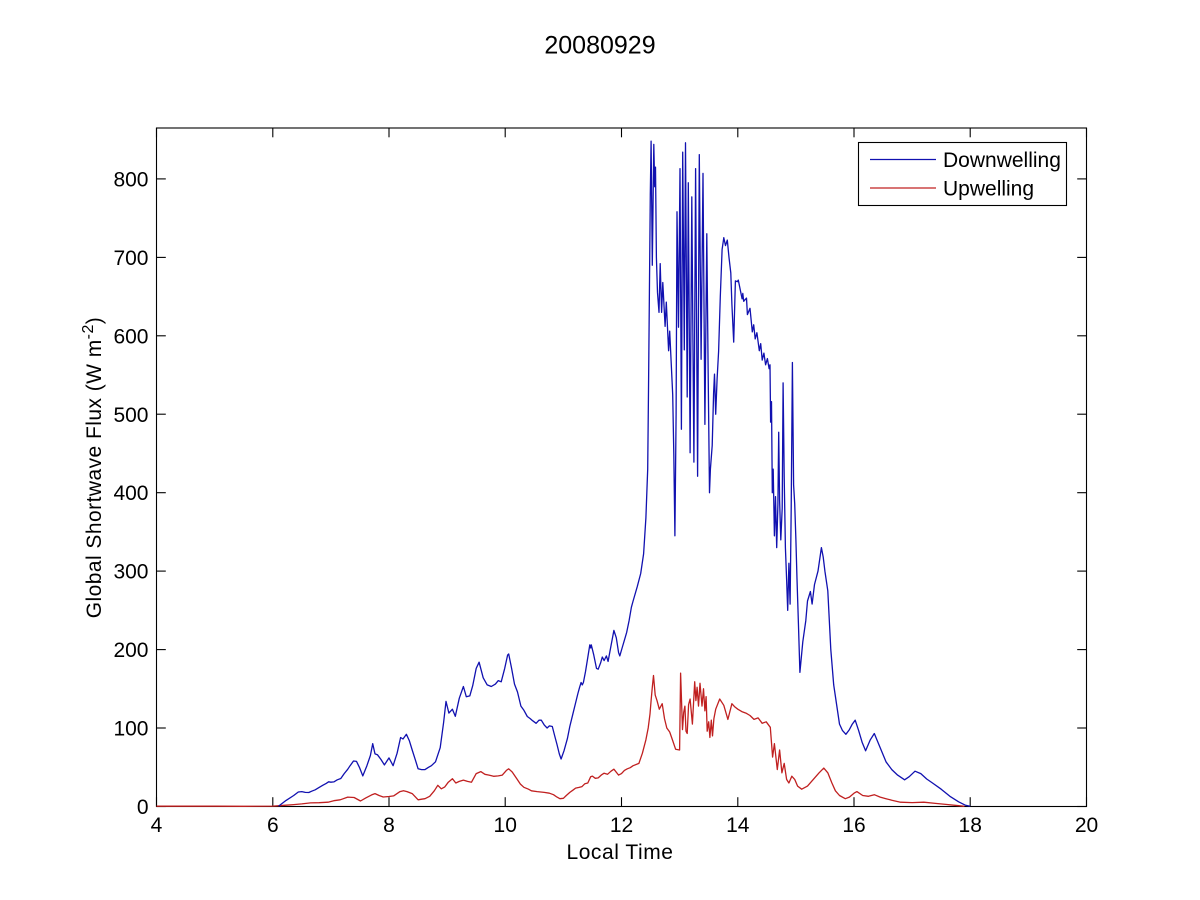 The height and width of the screenshot is (900, 1200). What do you see at coordinates (130, 650) in the screenshot?
I see `svg-text: 200` at bounding box center [130, 650].